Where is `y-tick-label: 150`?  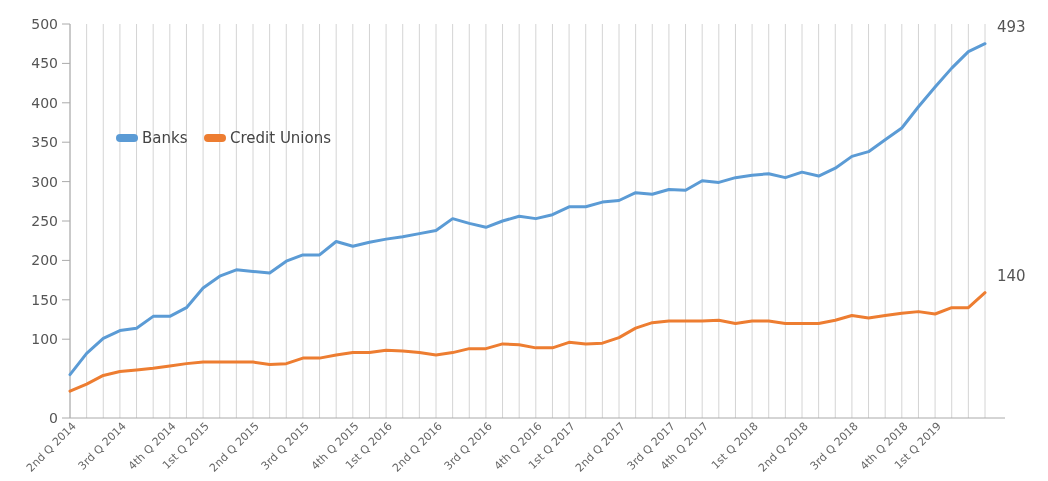 y-tick-label: 150 is located at coordinates (44, 299).